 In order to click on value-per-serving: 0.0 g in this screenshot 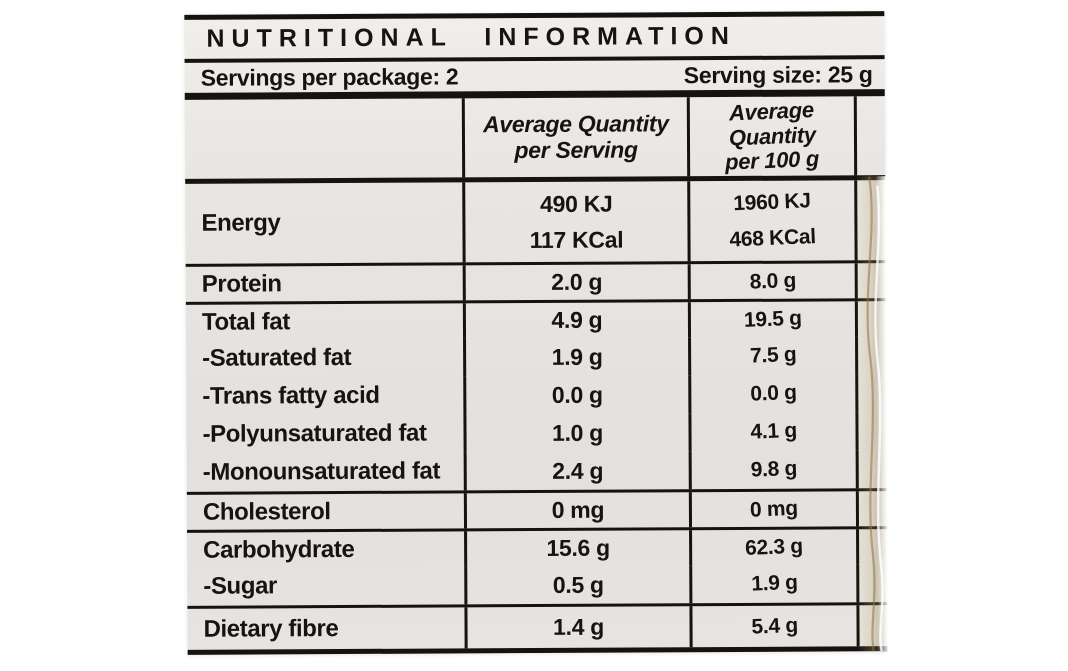, I will do `click(576, 395)`.